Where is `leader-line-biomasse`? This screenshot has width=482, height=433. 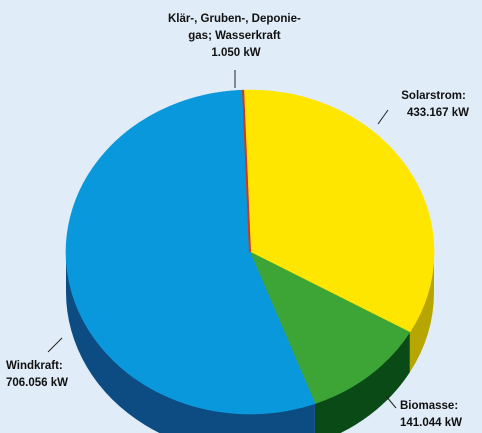 leader-line-biomasse is located at coordinates (391, 402).